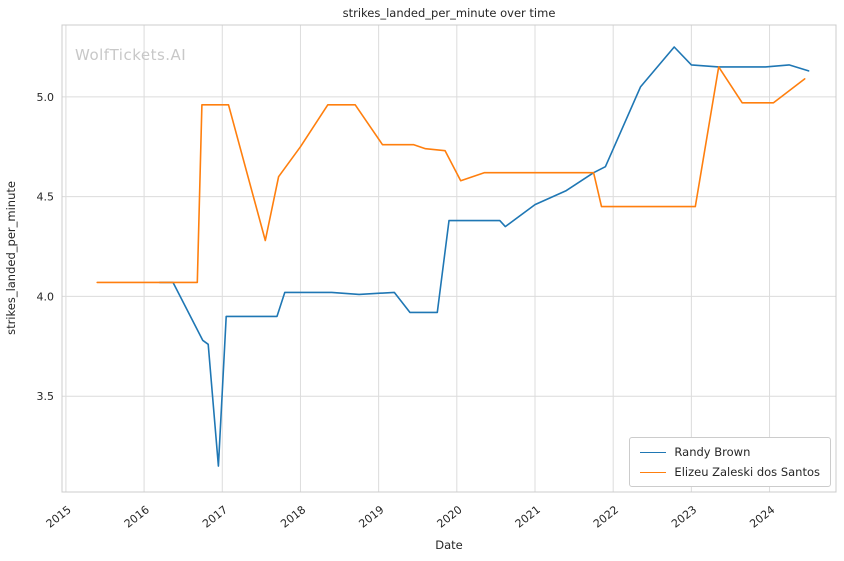 The height and width of the screenshot is (561, 844). I want to click on legend-label-randy-brown: Randy Brown, so click(712, 452).